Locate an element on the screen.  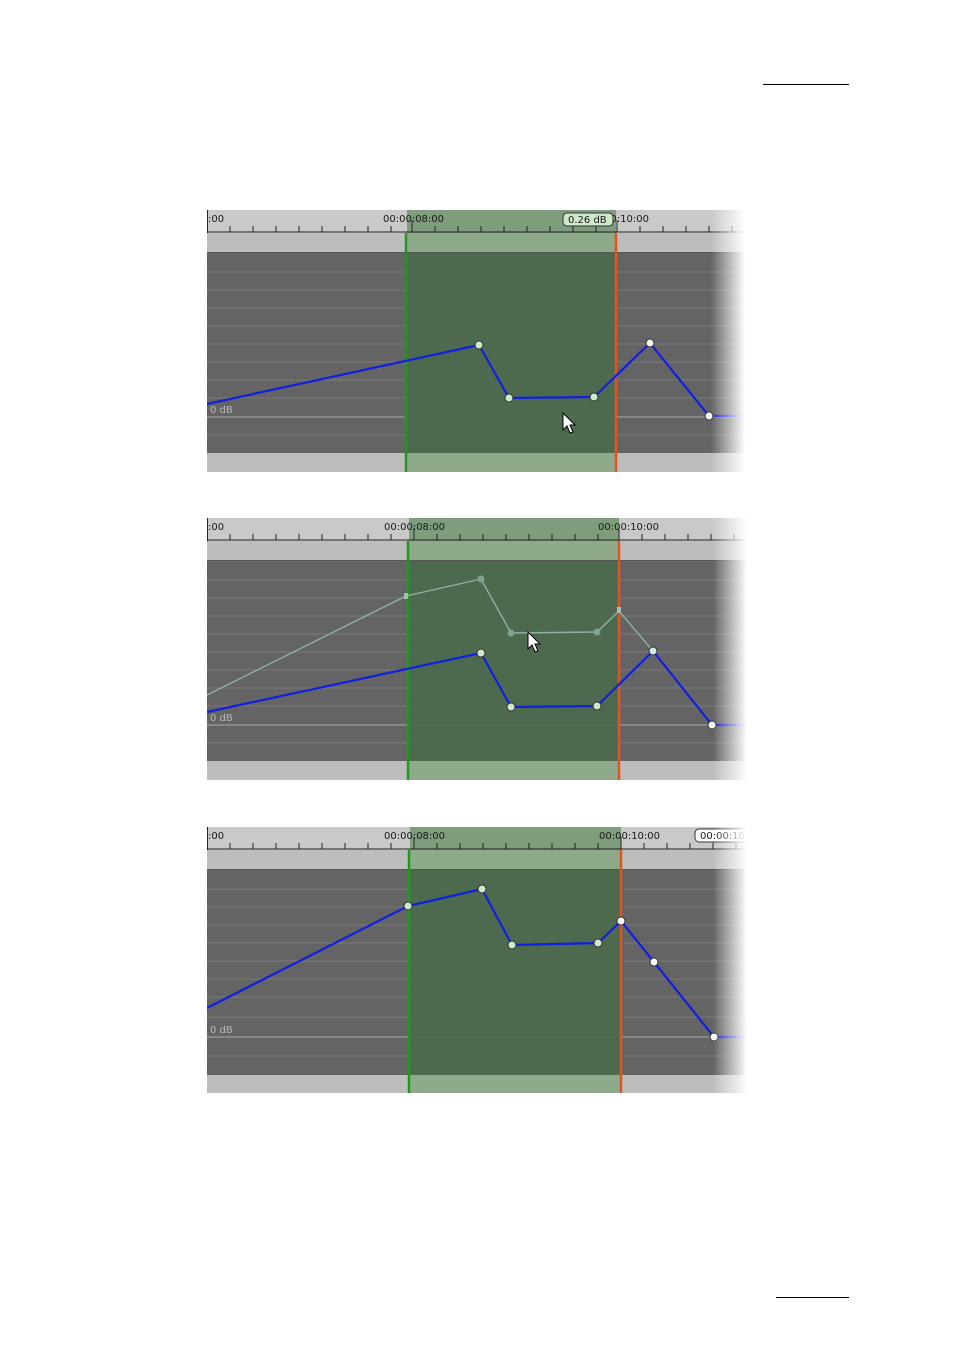
timecode-badge-text: 00:00:10: is located at coordinates (723, 836).